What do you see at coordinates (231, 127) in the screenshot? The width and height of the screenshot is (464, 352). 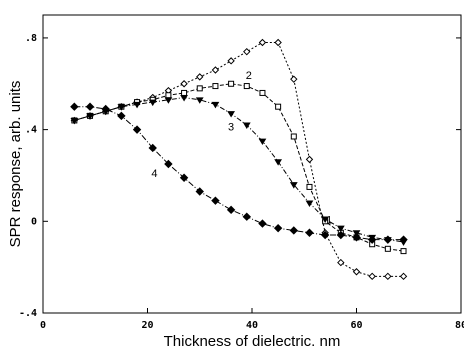 I see `series-label: 3` at bounding box center [231, 127].